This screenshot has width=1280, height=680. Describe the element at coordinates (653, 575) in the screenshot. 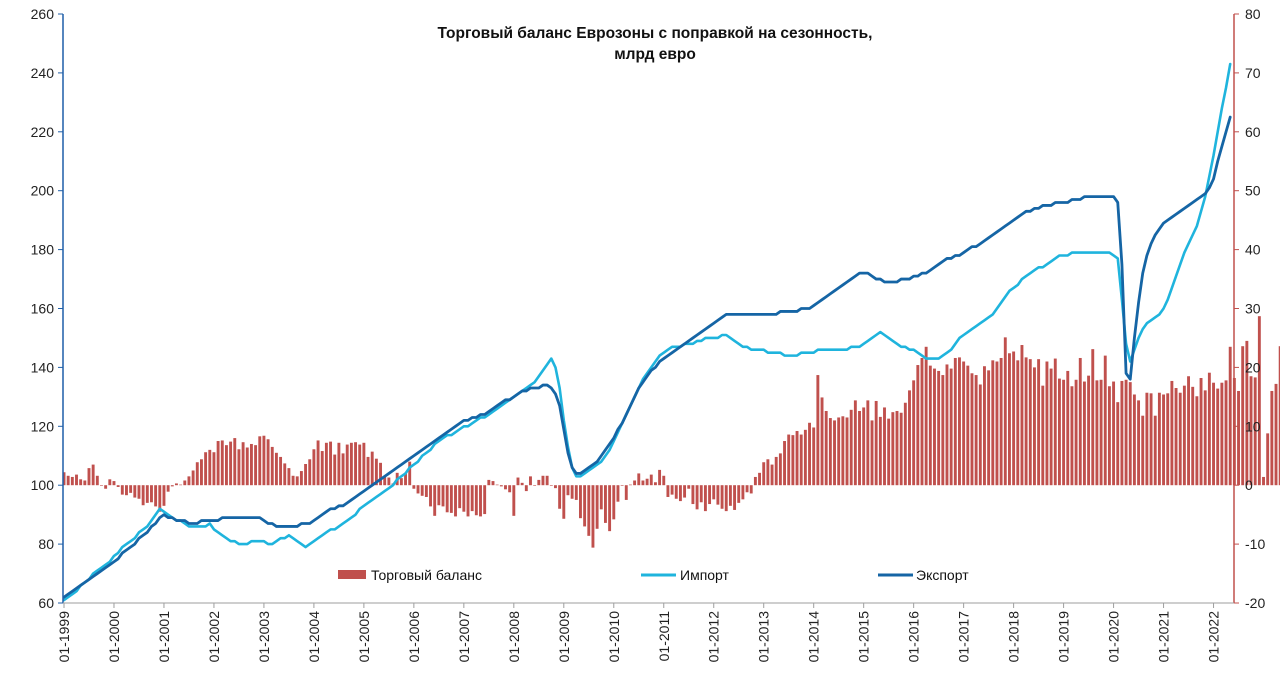

I see `legend: Торговый баланс Импорт Экспорт` at that location.